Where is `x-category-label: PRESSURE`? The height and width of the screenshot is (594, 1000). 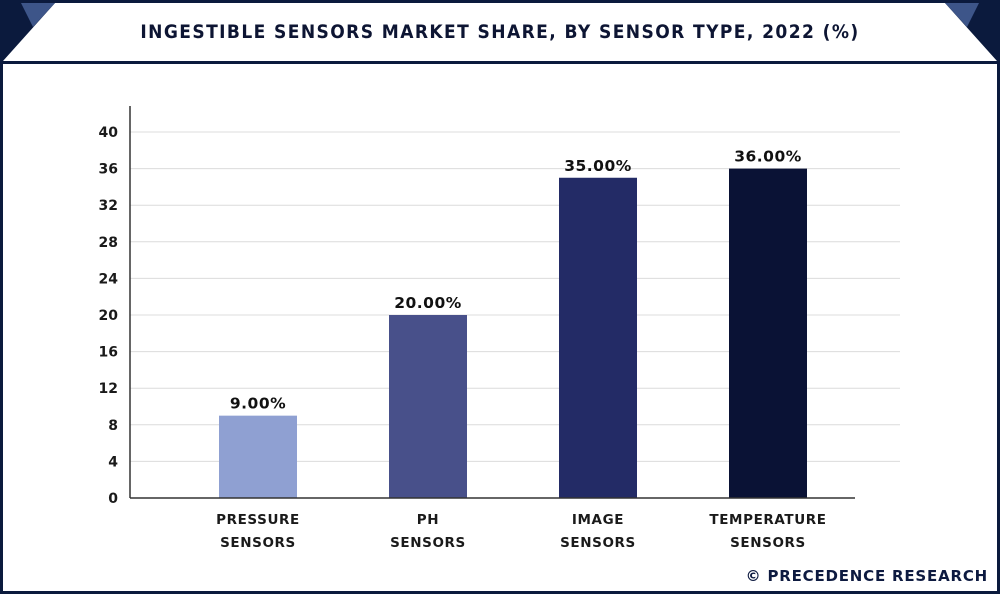 x-category-label: PRESSURE is located at coordinates (258, 520).